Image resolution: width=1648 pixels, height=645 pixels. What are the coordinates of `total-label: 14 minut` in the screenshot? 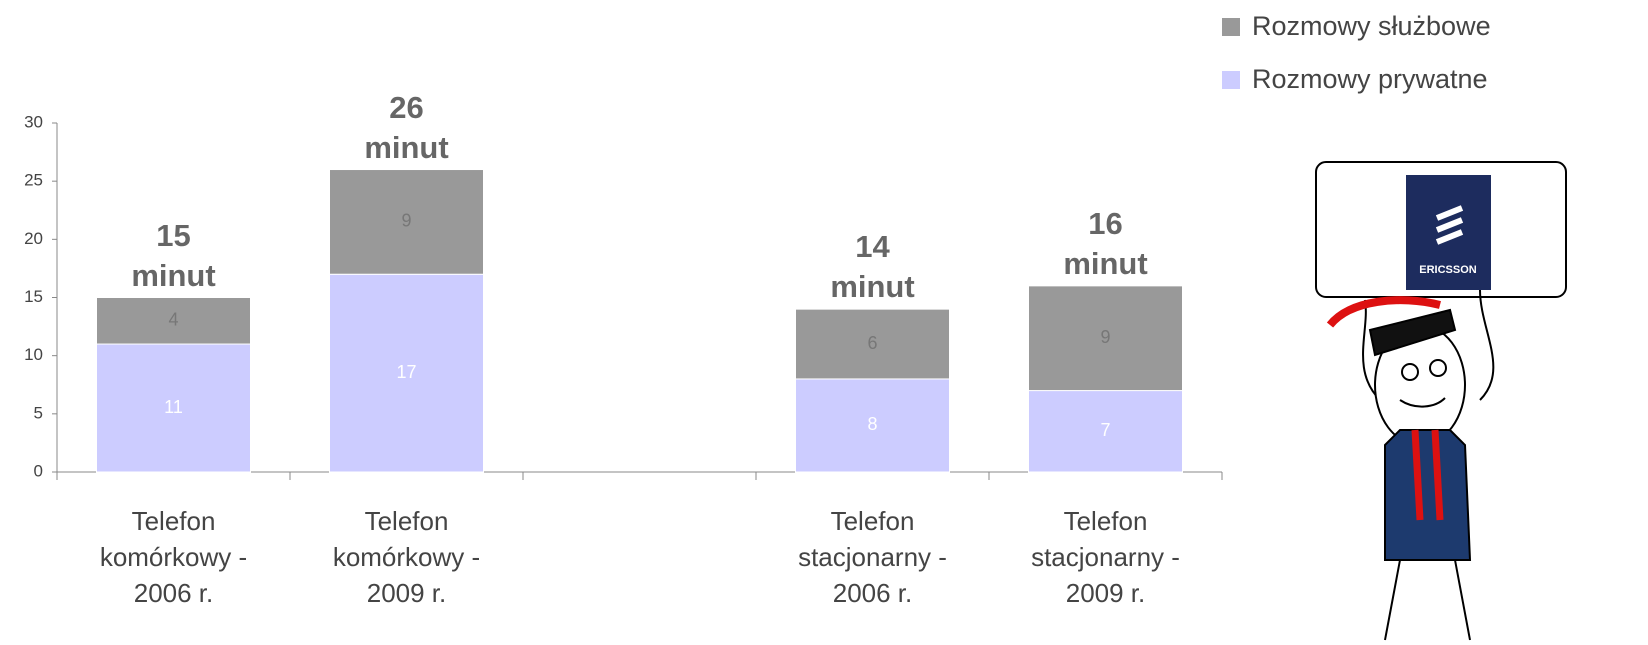 It's located at (872, 267).